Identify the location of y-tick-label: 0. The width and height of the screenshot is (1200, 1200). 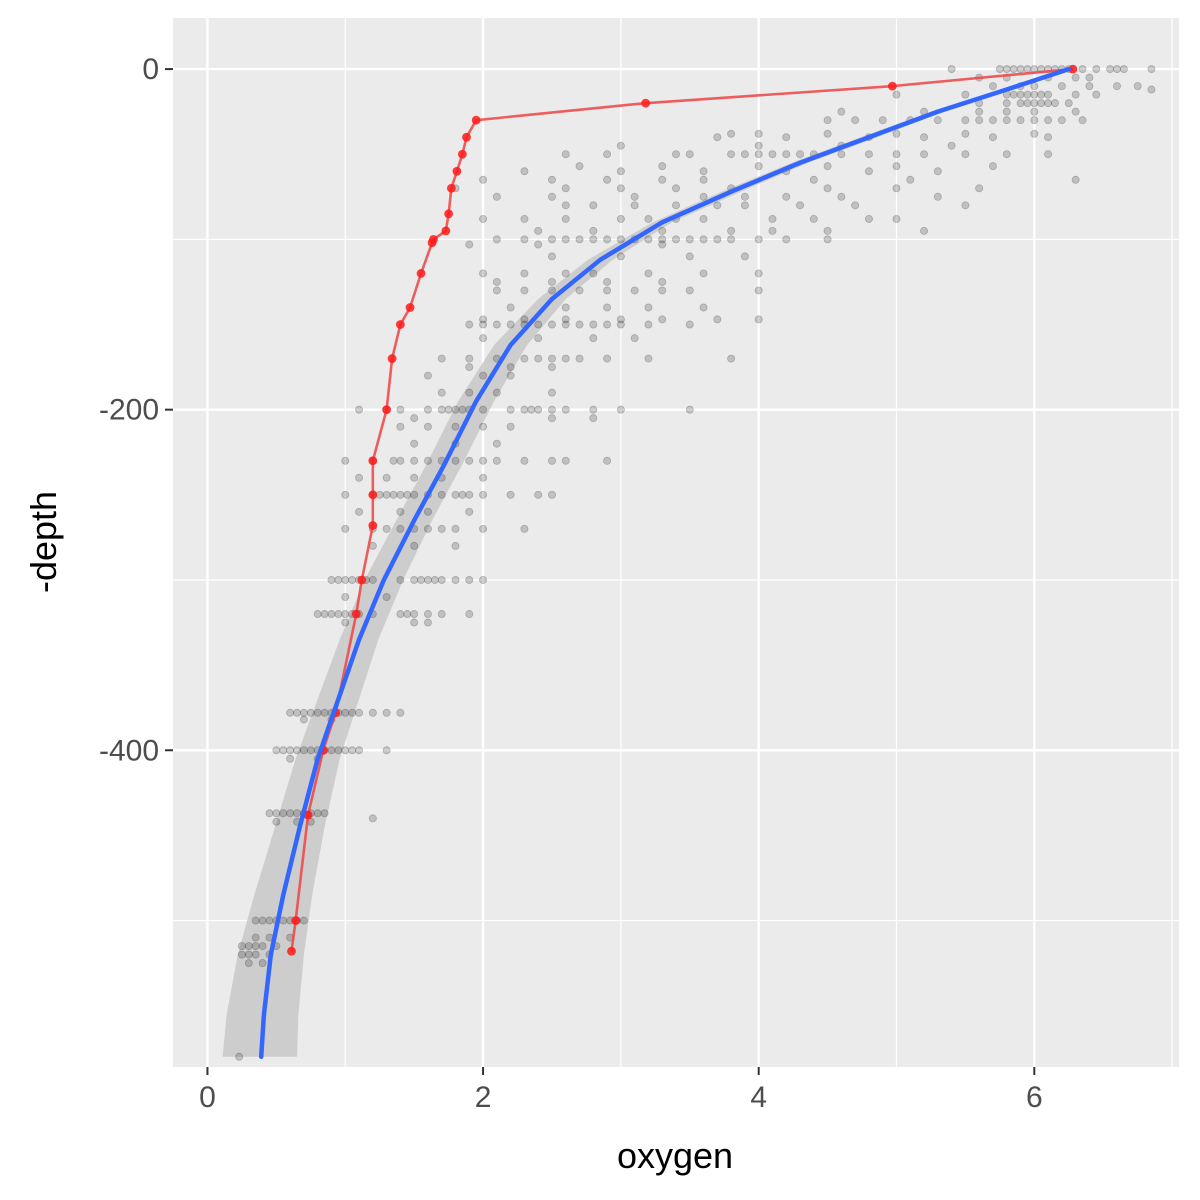
(150, 69).